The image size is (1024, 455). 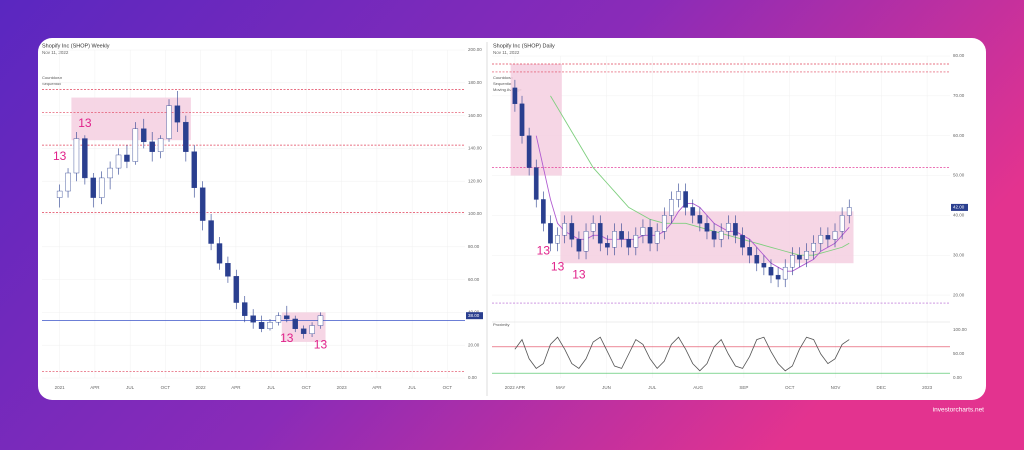 What do you see at coordinates (501, 324) in the screenshot?
I see `indicator-name: Proximity` at bounding box center [501, 324].